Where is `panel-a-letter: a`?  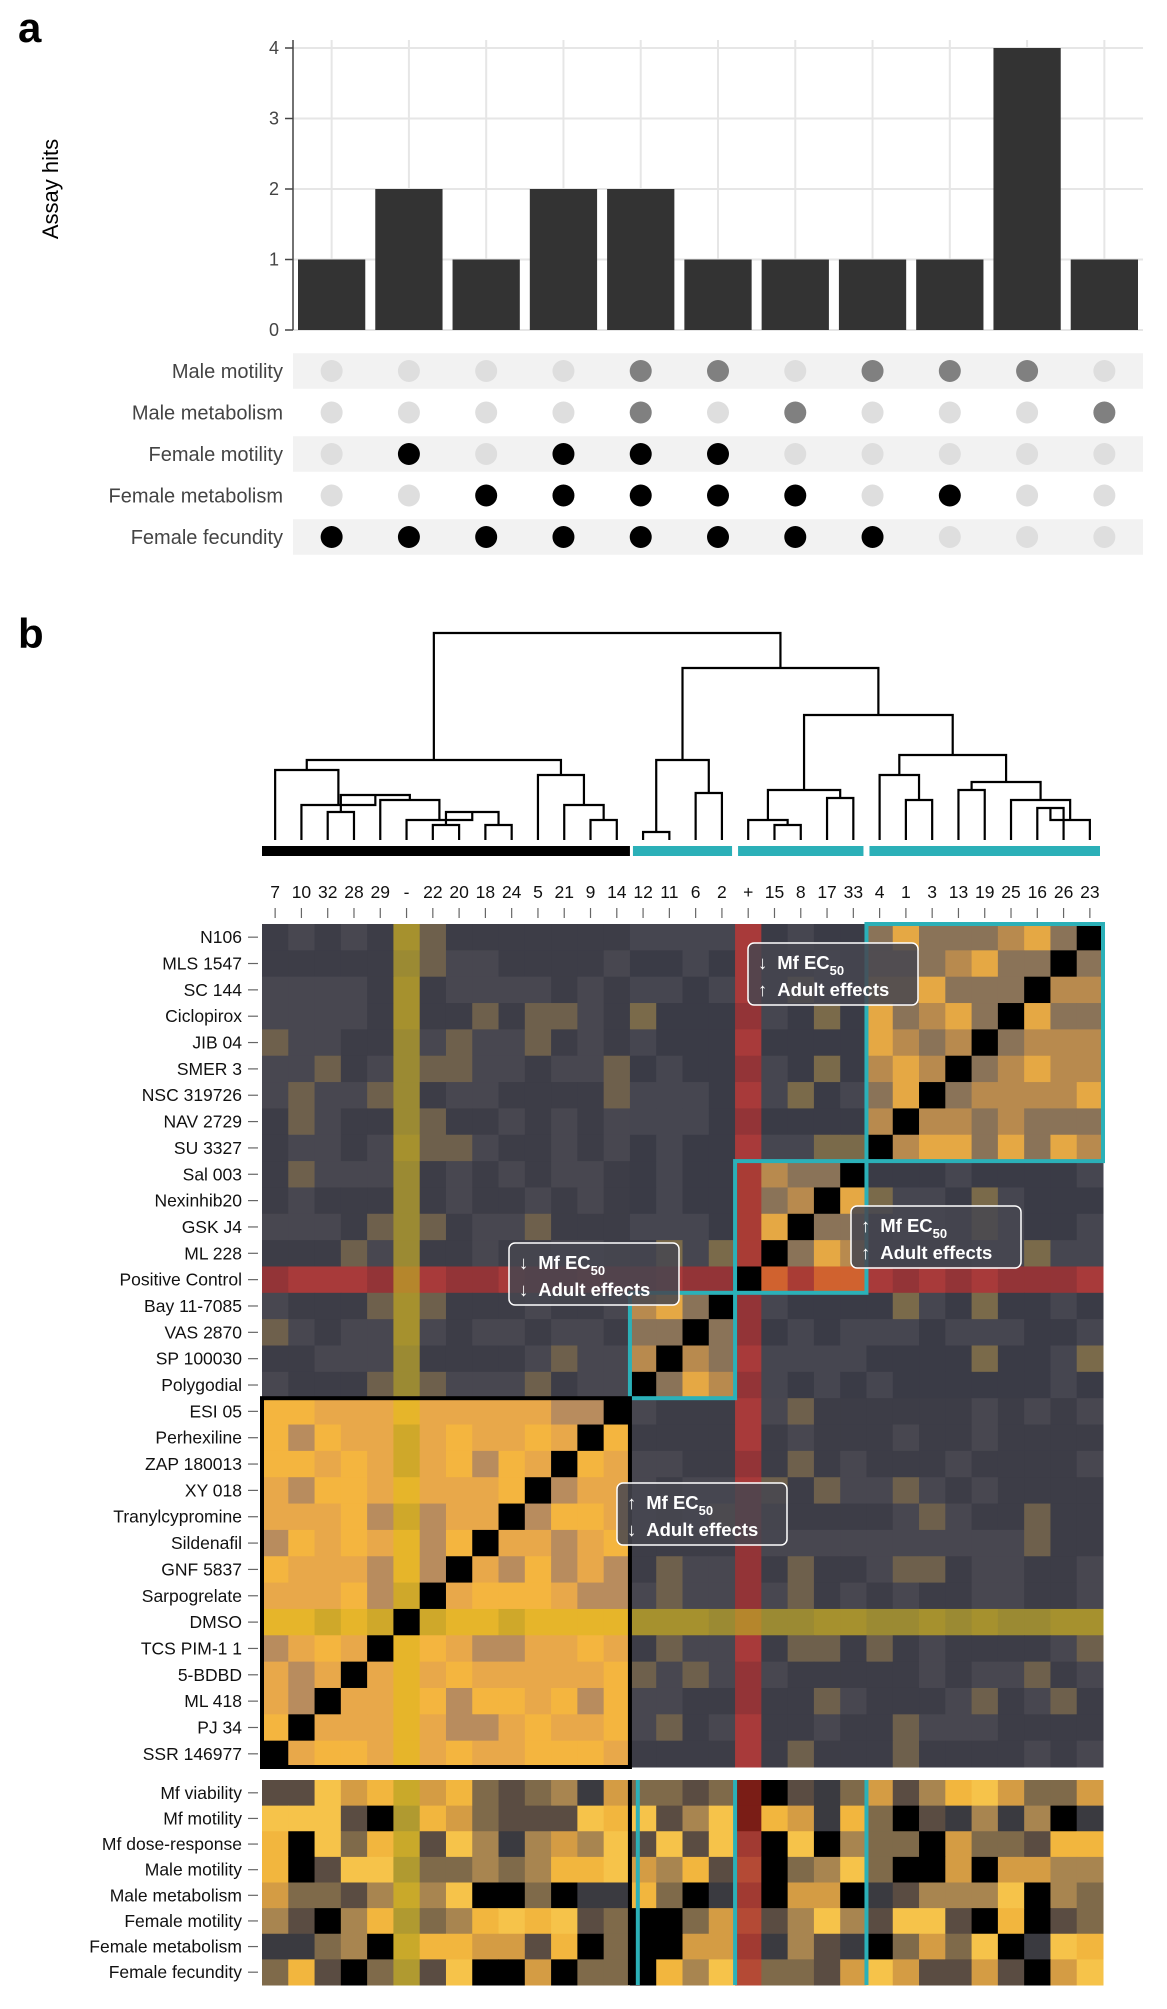 panel-a-letter: a is located at coordinates (30, 27).